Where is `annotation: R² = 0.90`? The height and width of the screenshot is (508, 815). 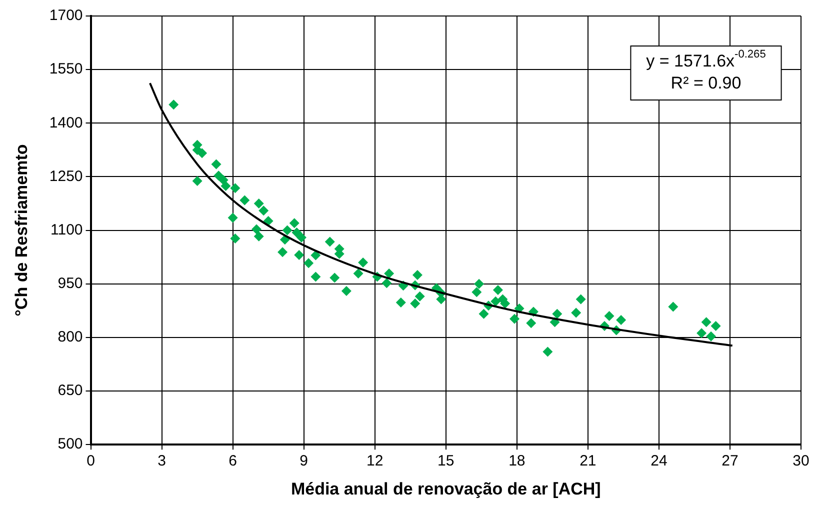
annotation: R² = 0.90 is located at coordinates (706, 83).